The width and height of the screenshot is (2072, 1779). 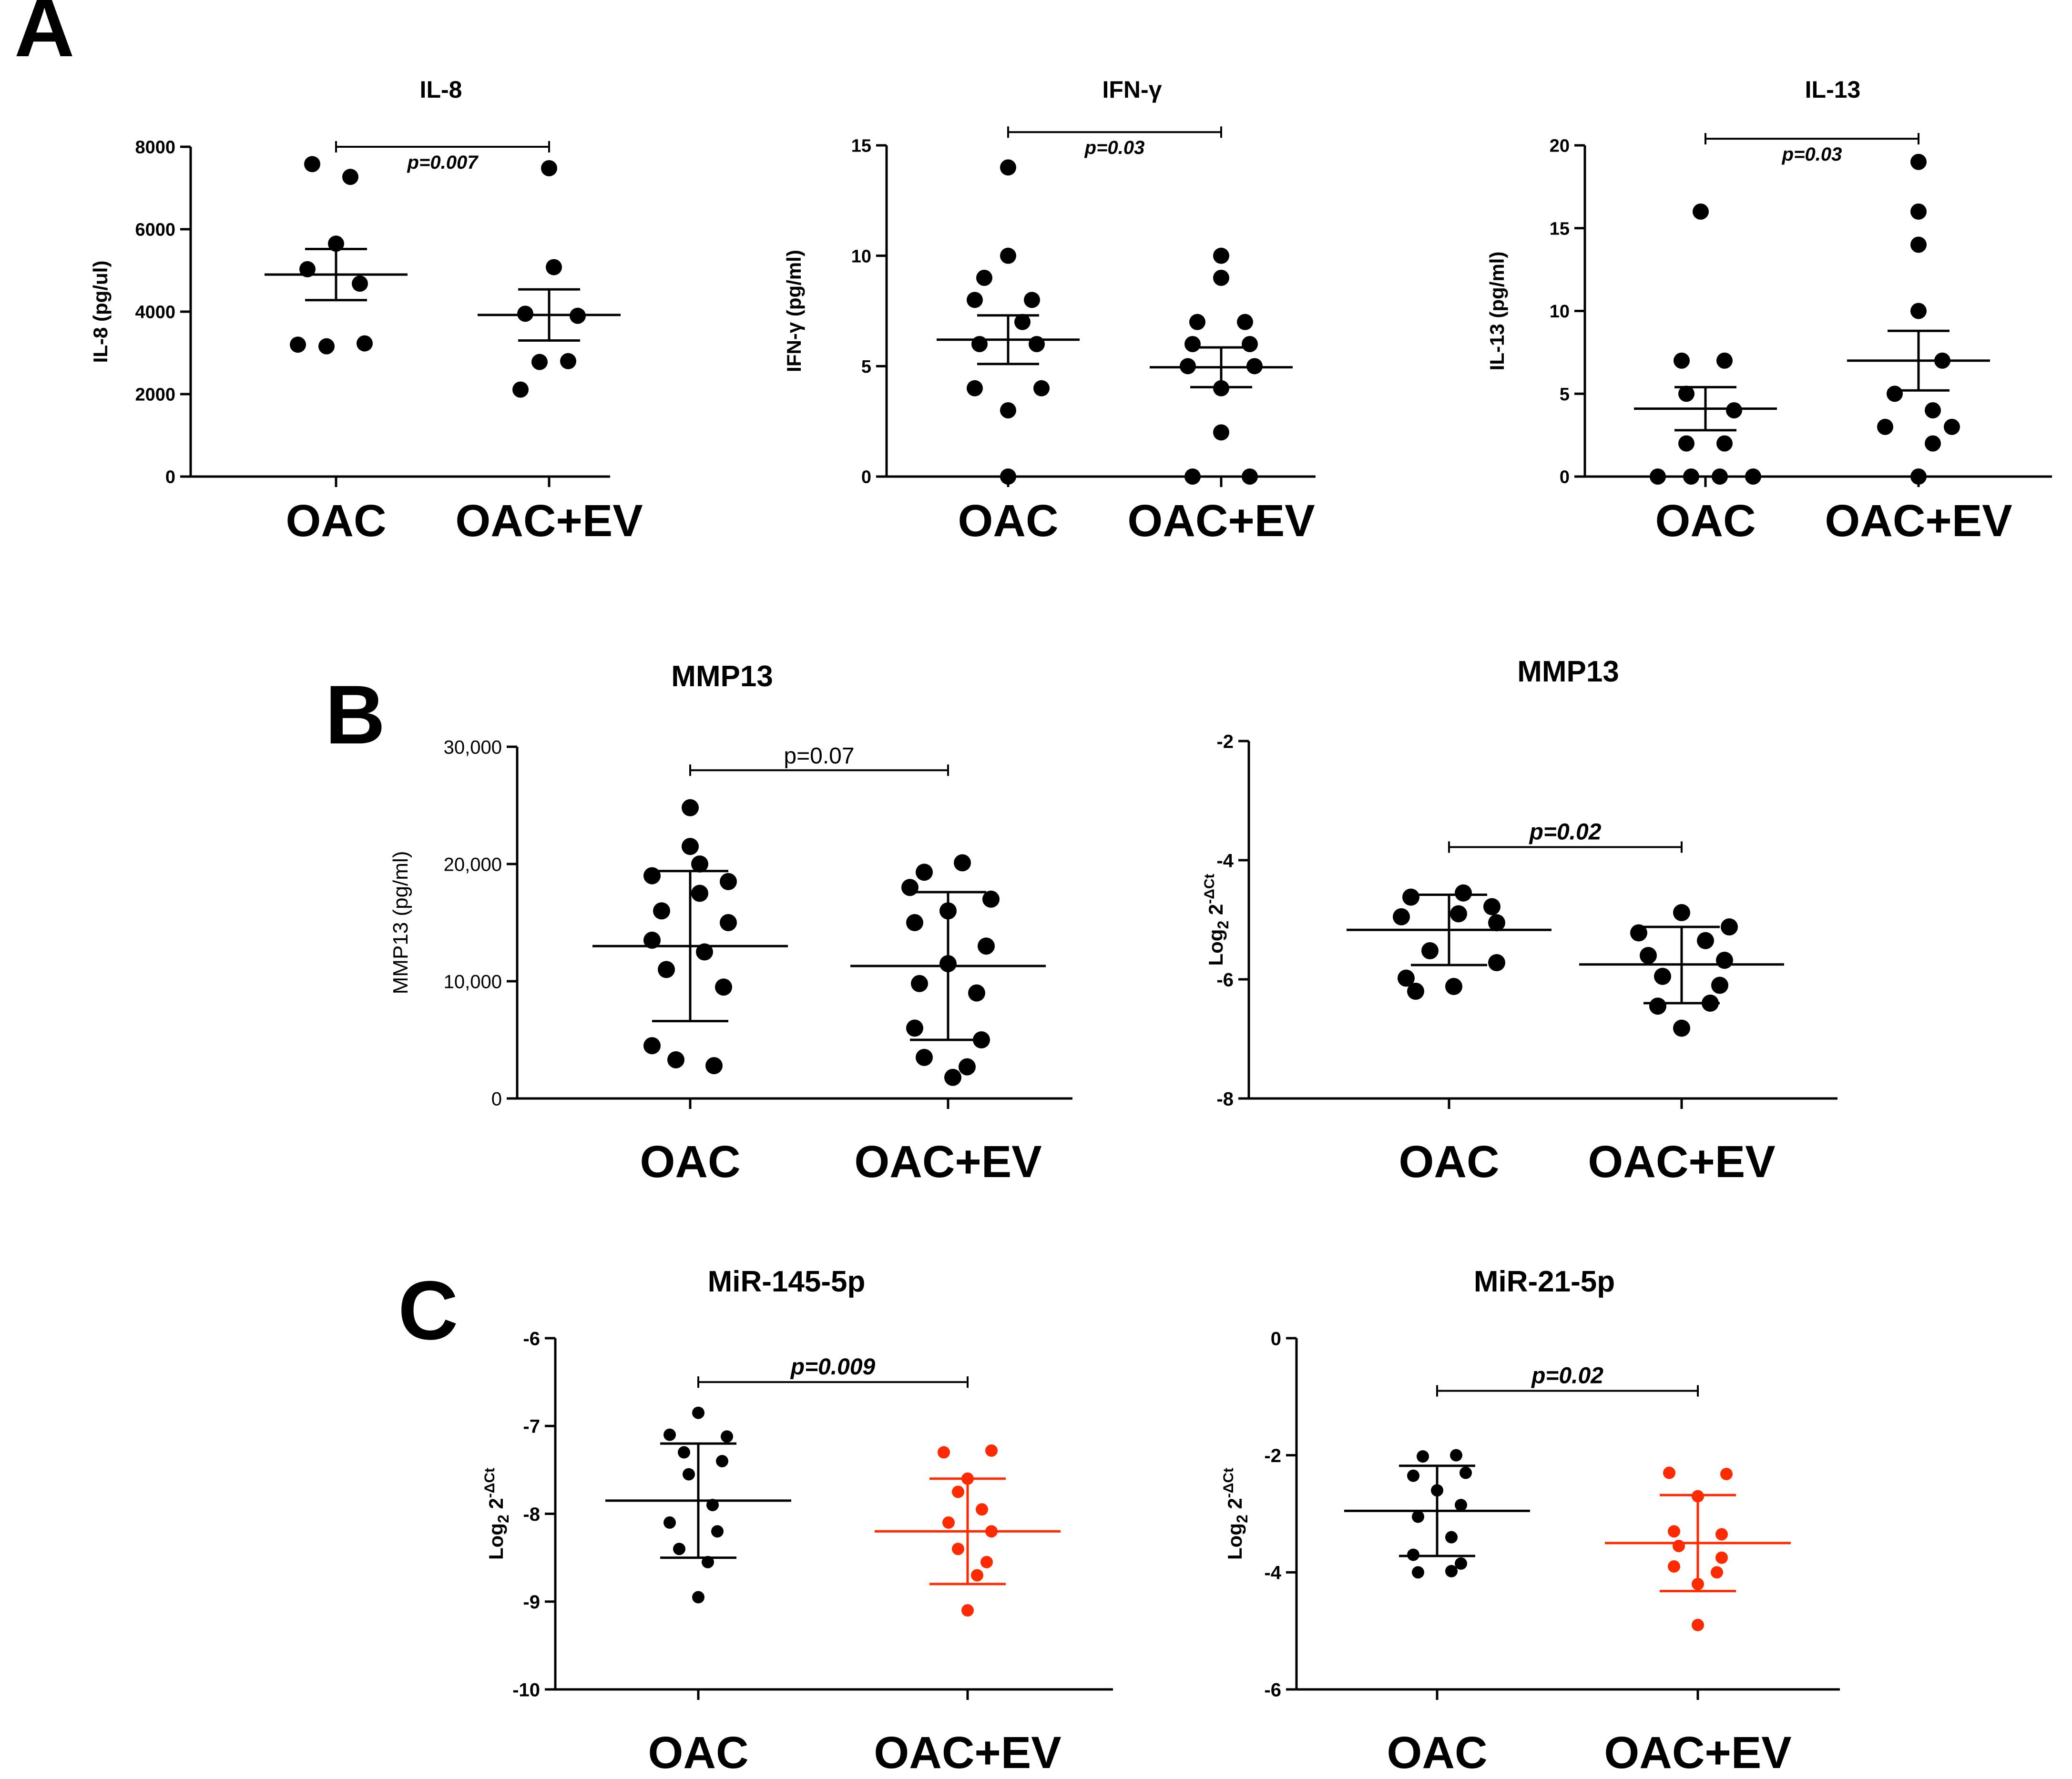 What do you see at coordinates (833, 1367) in the screenshot?
I see `p-value-label: p=0.009` at bounding box center [833, 1367].